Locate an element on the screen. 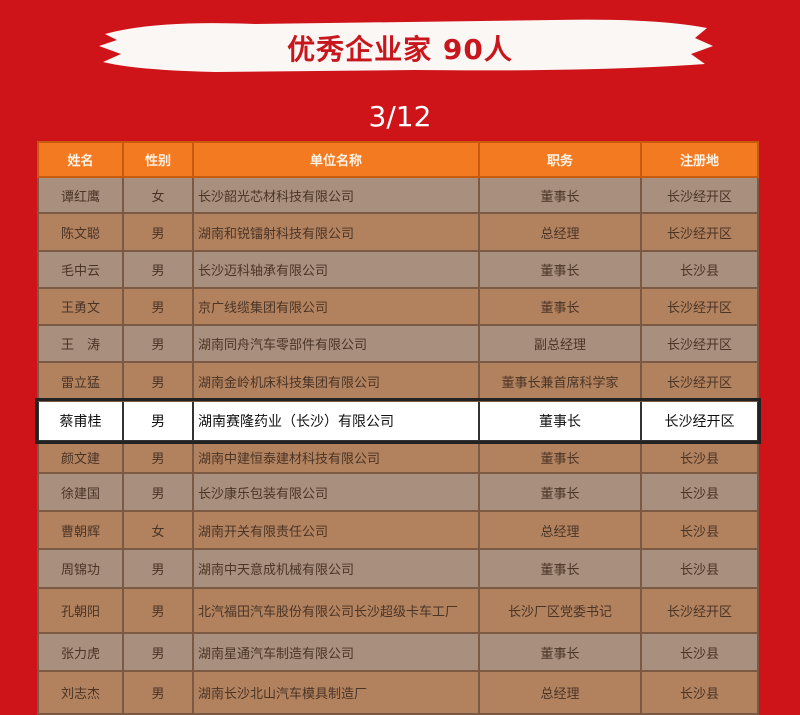  header-position: 职务 is located at coordinates (560, 159).